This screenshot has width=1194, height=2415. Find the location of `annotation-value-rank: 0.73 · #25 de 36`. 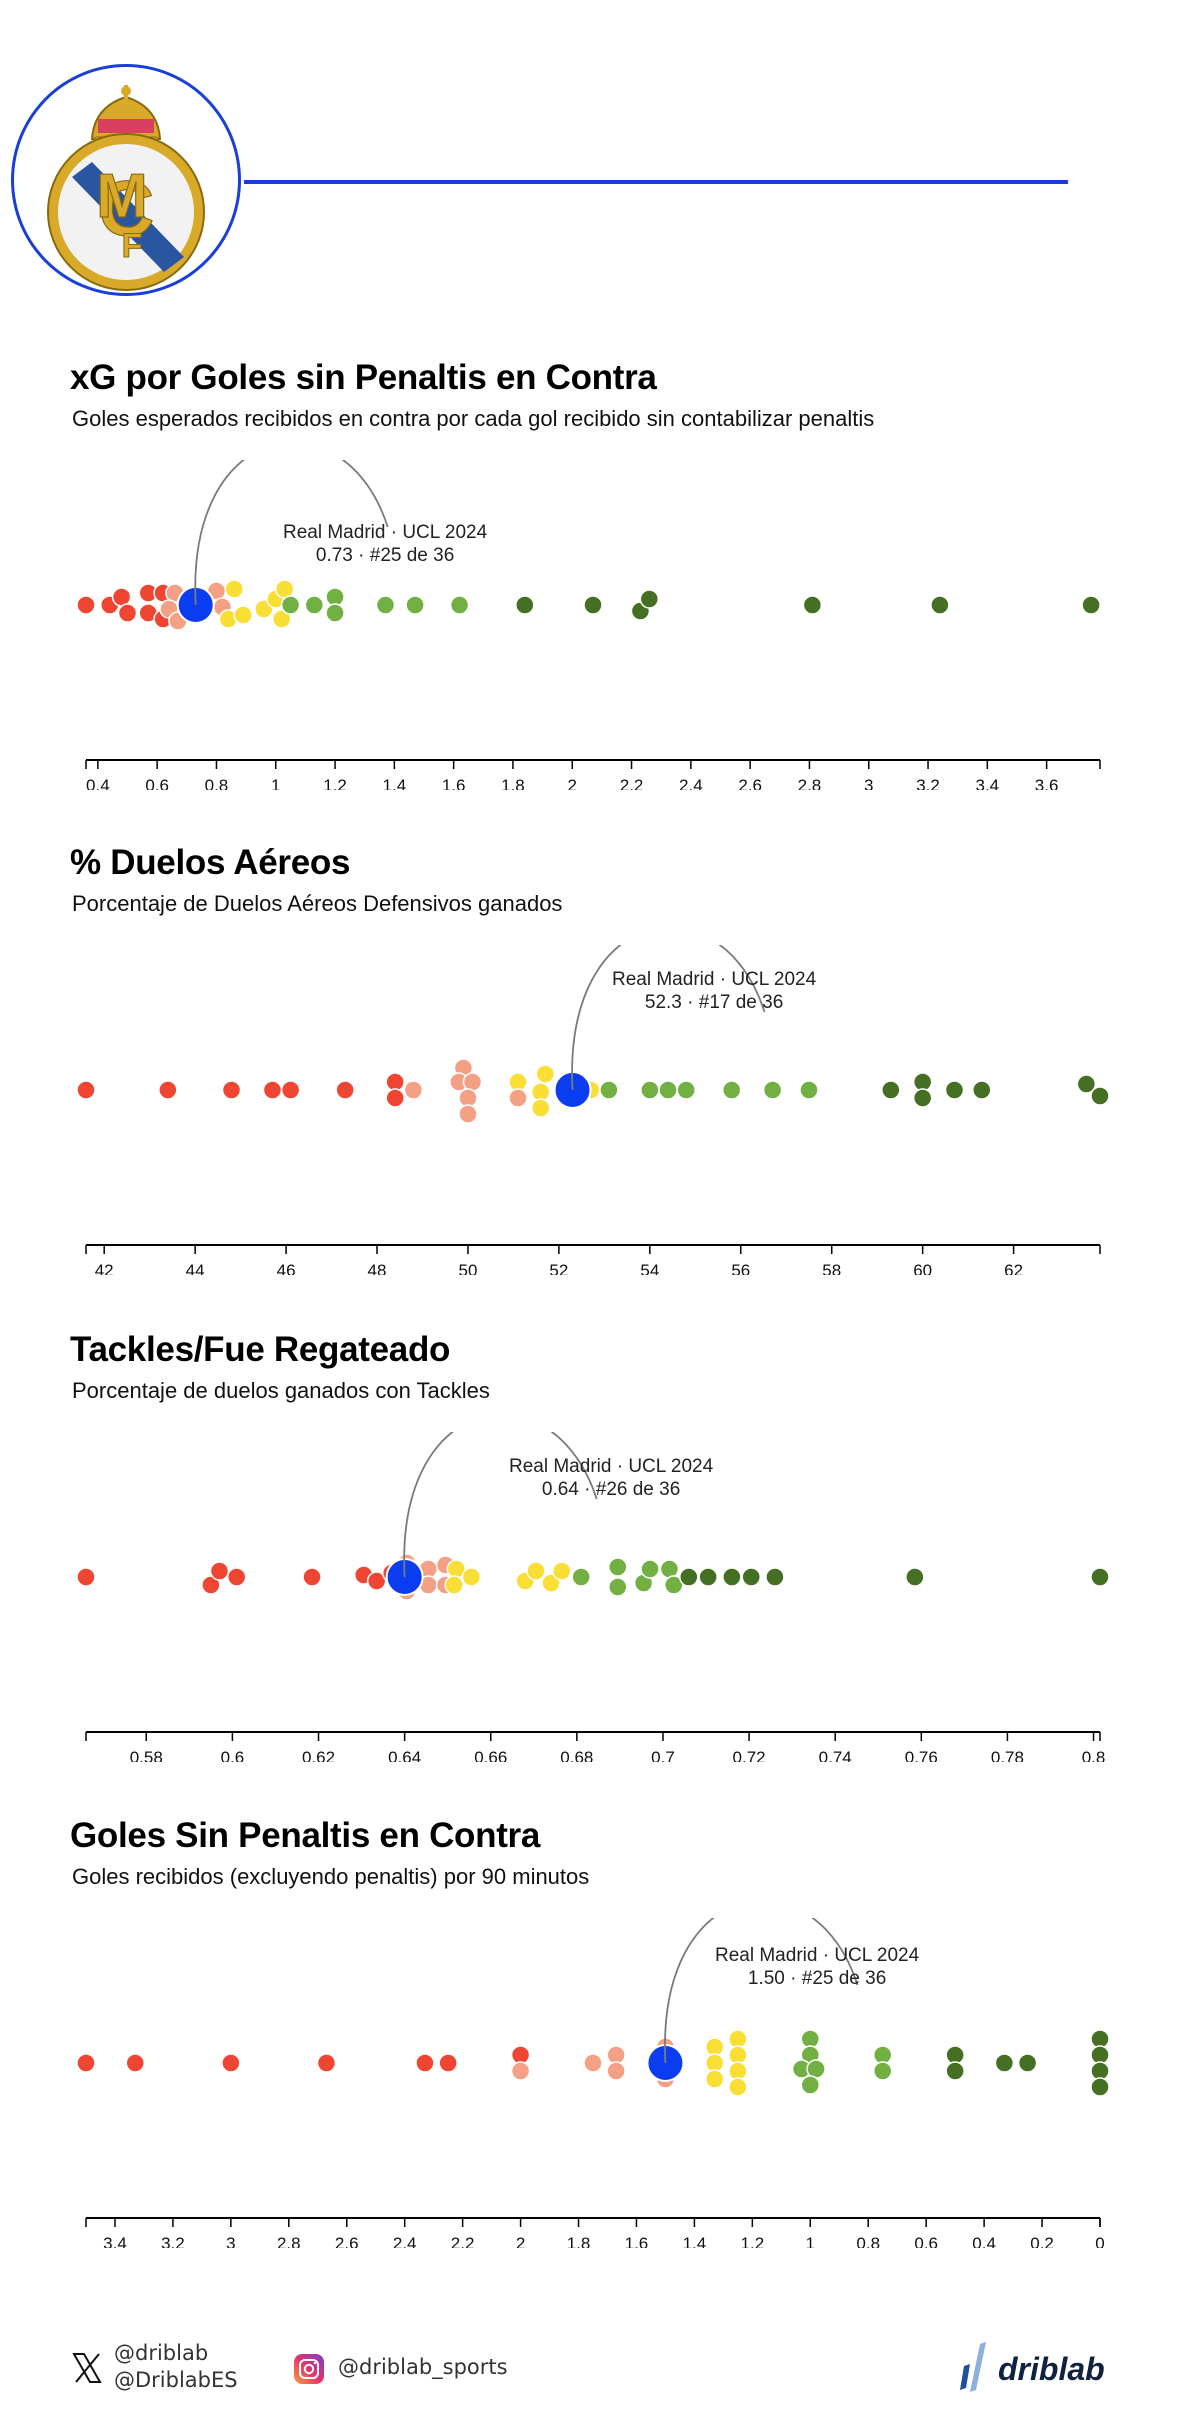

annotation-value-rank: 0.73 · #25 de 36 is located at coordinates (385, 555).